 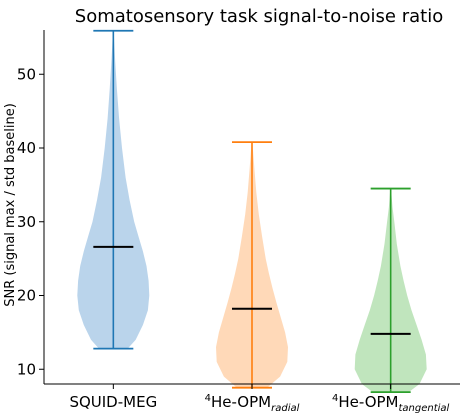 What do you see at coordinates (26, 74) in the screenshot?
I see `y-tick-label: 50` at bounding box center [26, 74].